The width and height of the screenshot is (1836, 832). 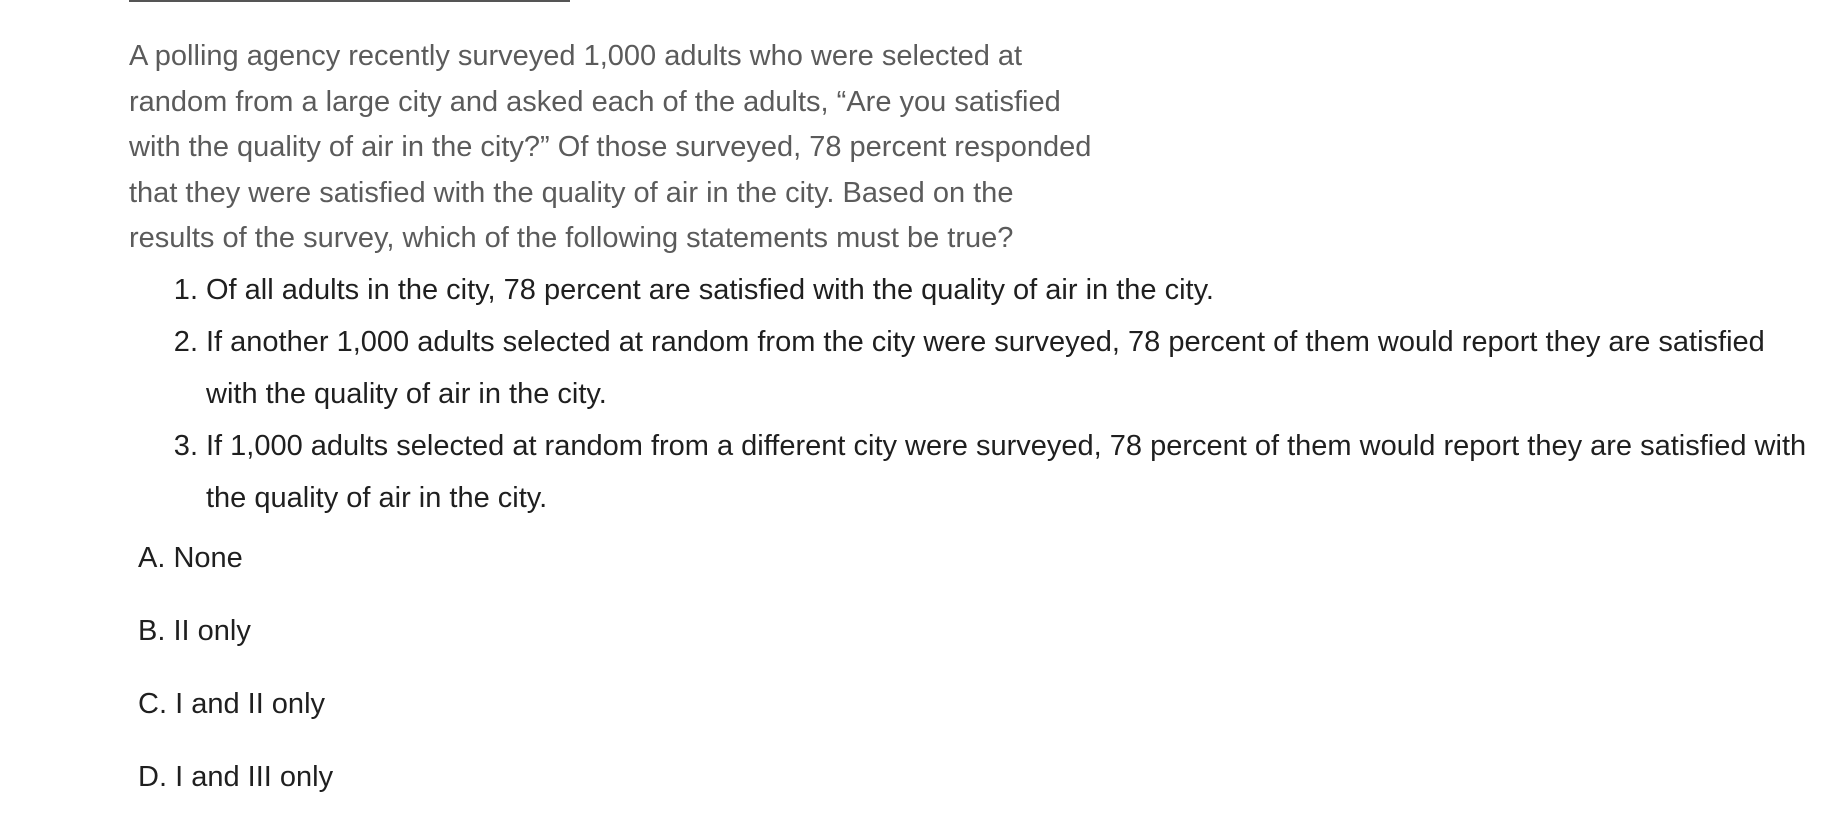 I want to click on choice-text: II only, so click(x=212, y=631).